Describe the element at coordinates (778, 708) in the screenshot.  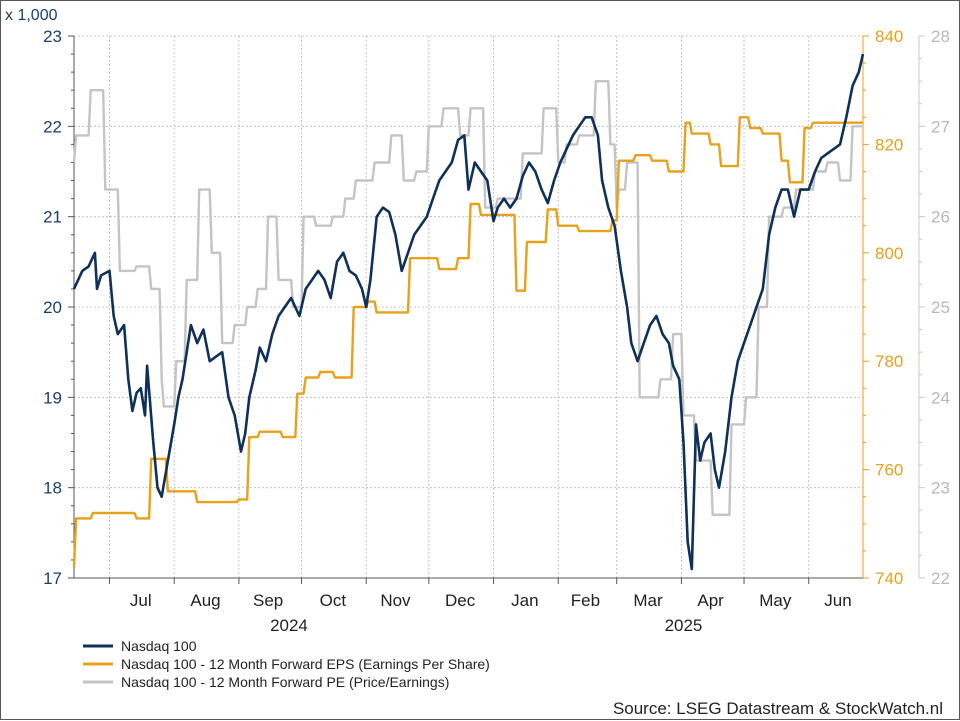
I see `source-note: Source: LSEG Datastream & StockWatch.nl` at that location.